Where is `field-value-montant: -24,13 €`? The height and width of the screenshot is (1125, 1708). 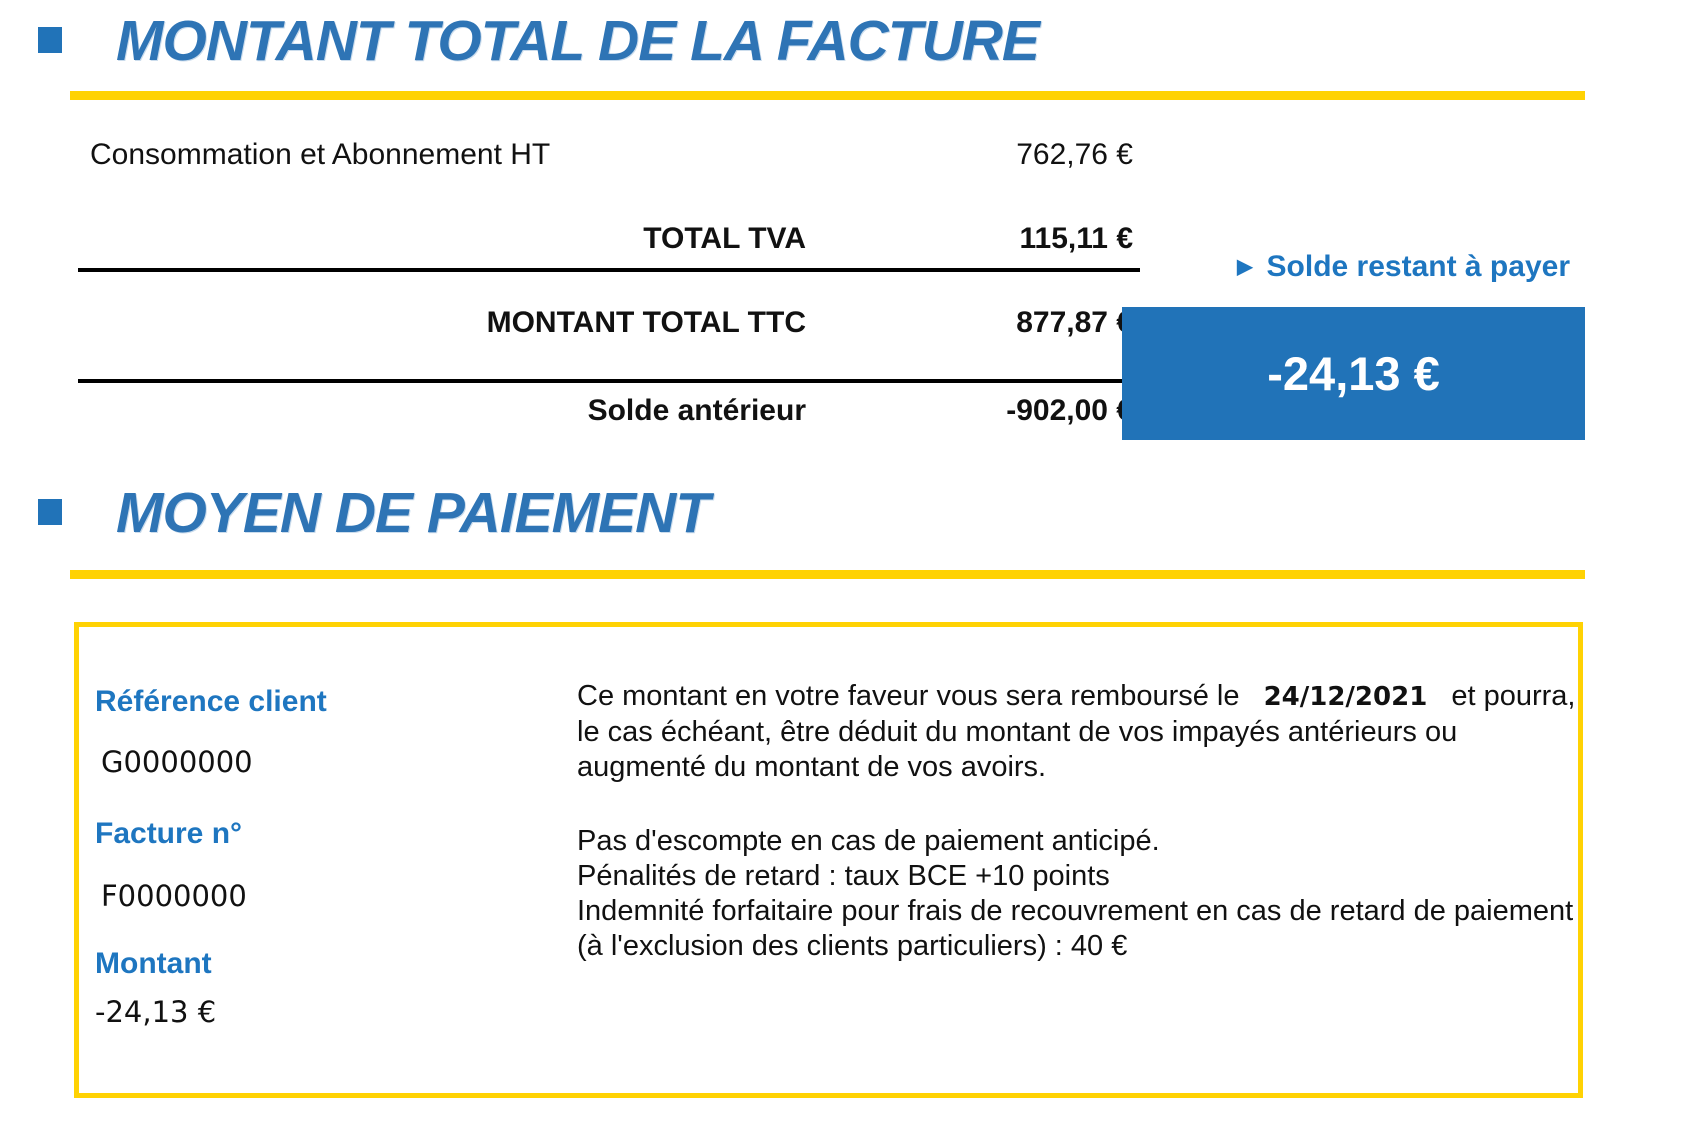 field-value-montant: -24,13 € is located at coordinates (156, 1012).